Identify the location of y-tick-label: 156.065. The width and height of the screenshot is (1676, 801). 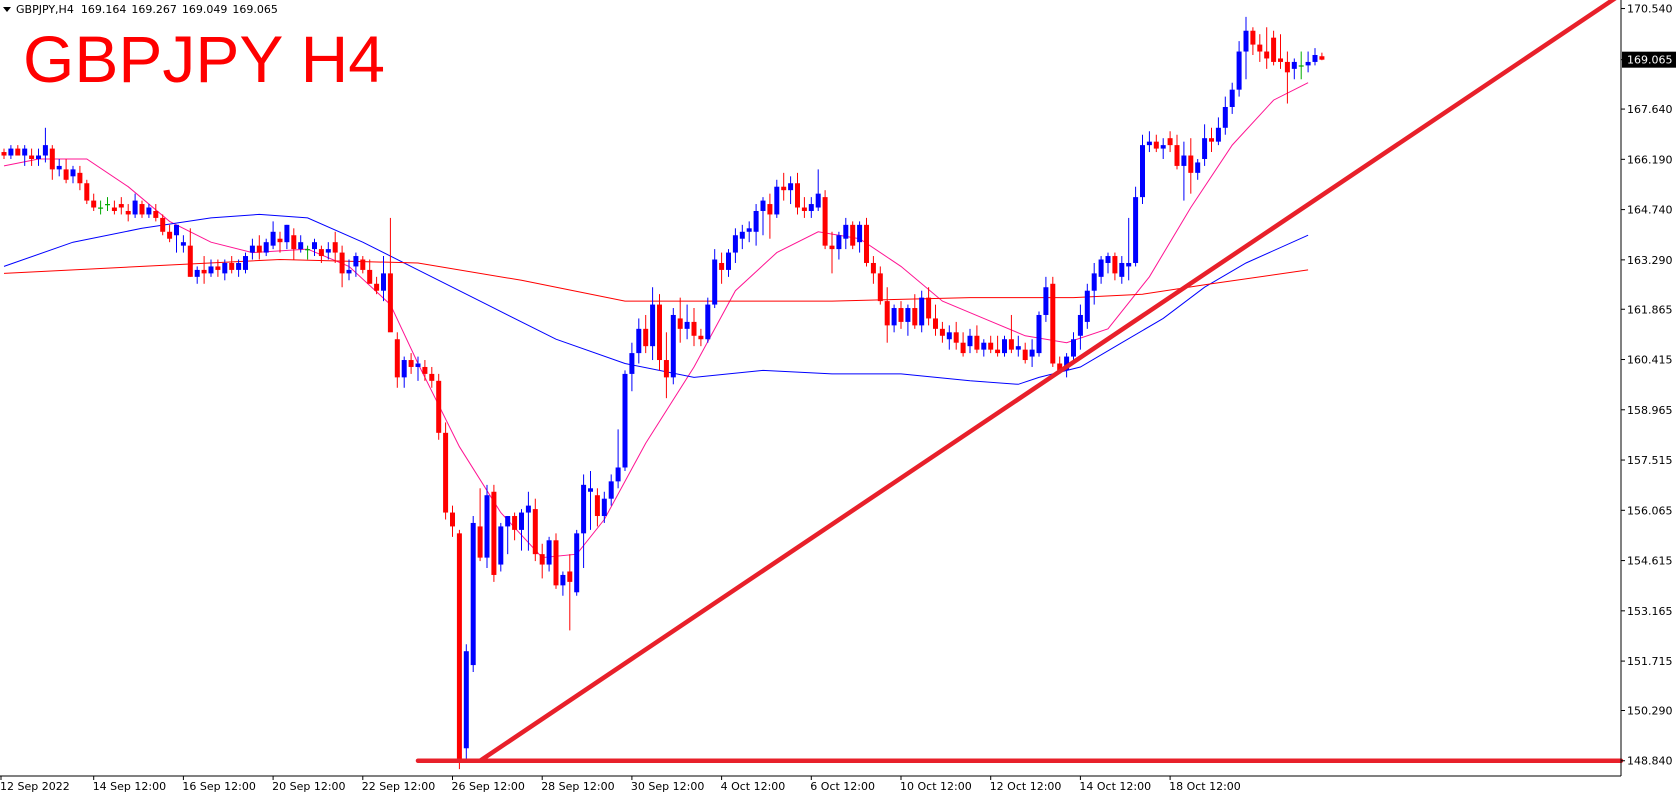
(1650, 510).